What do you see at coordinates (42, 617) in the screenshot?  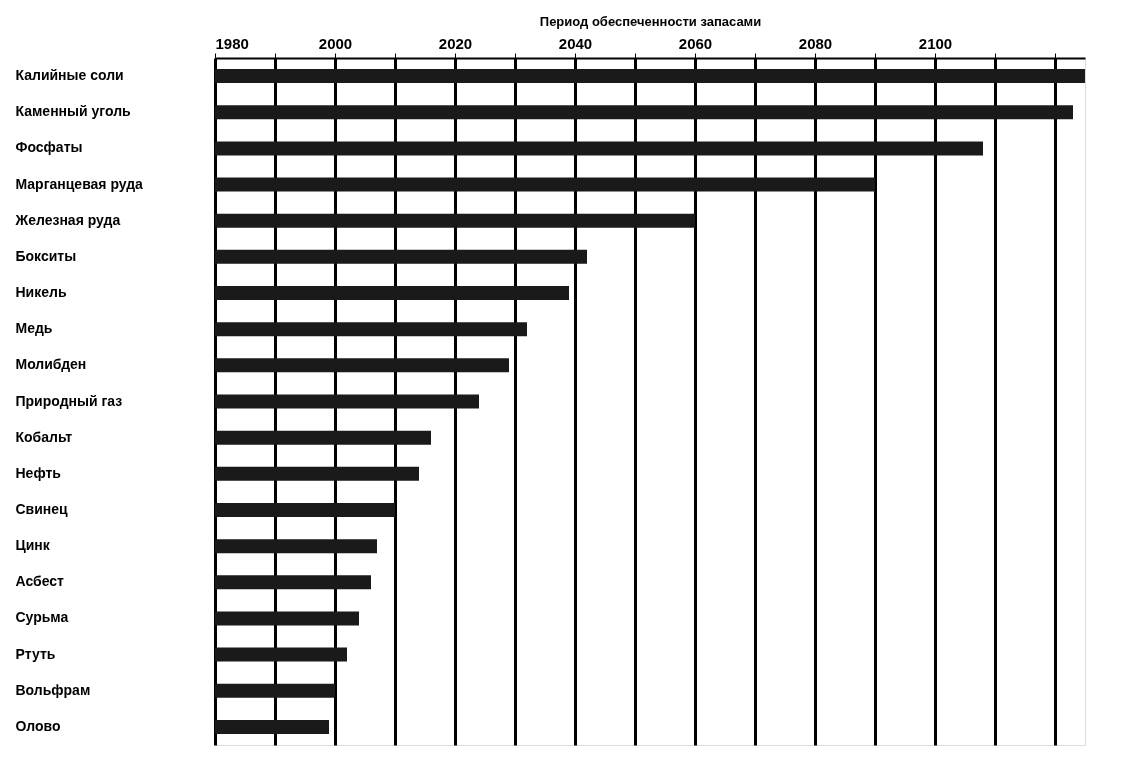 I see `y-tick-label: Сурьма` at bounding box center [42, 617].